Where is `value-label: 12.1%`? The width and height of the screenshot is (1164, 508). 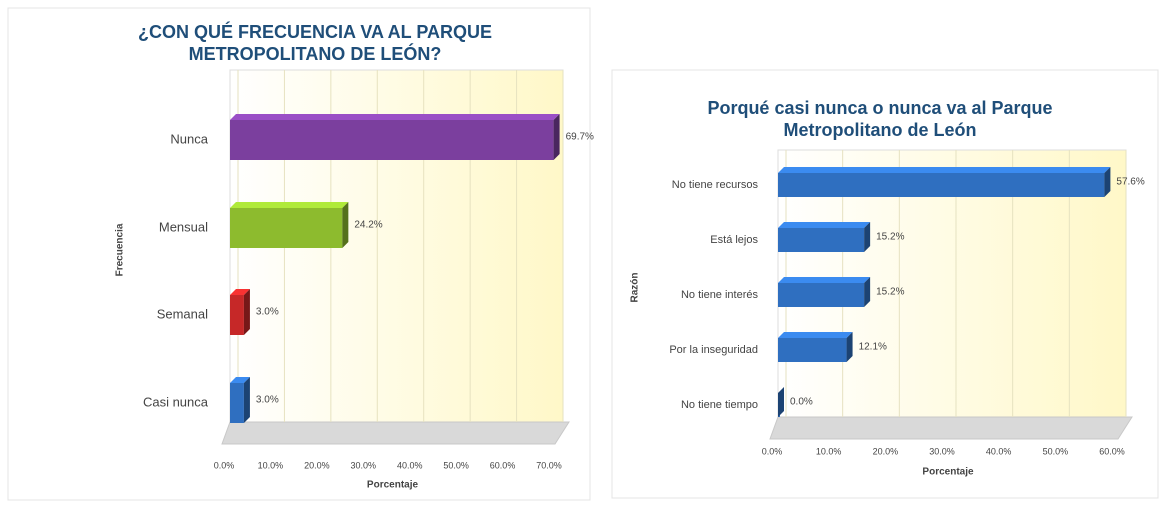
value-label: 12.1% is located at coordinates (873, 347).